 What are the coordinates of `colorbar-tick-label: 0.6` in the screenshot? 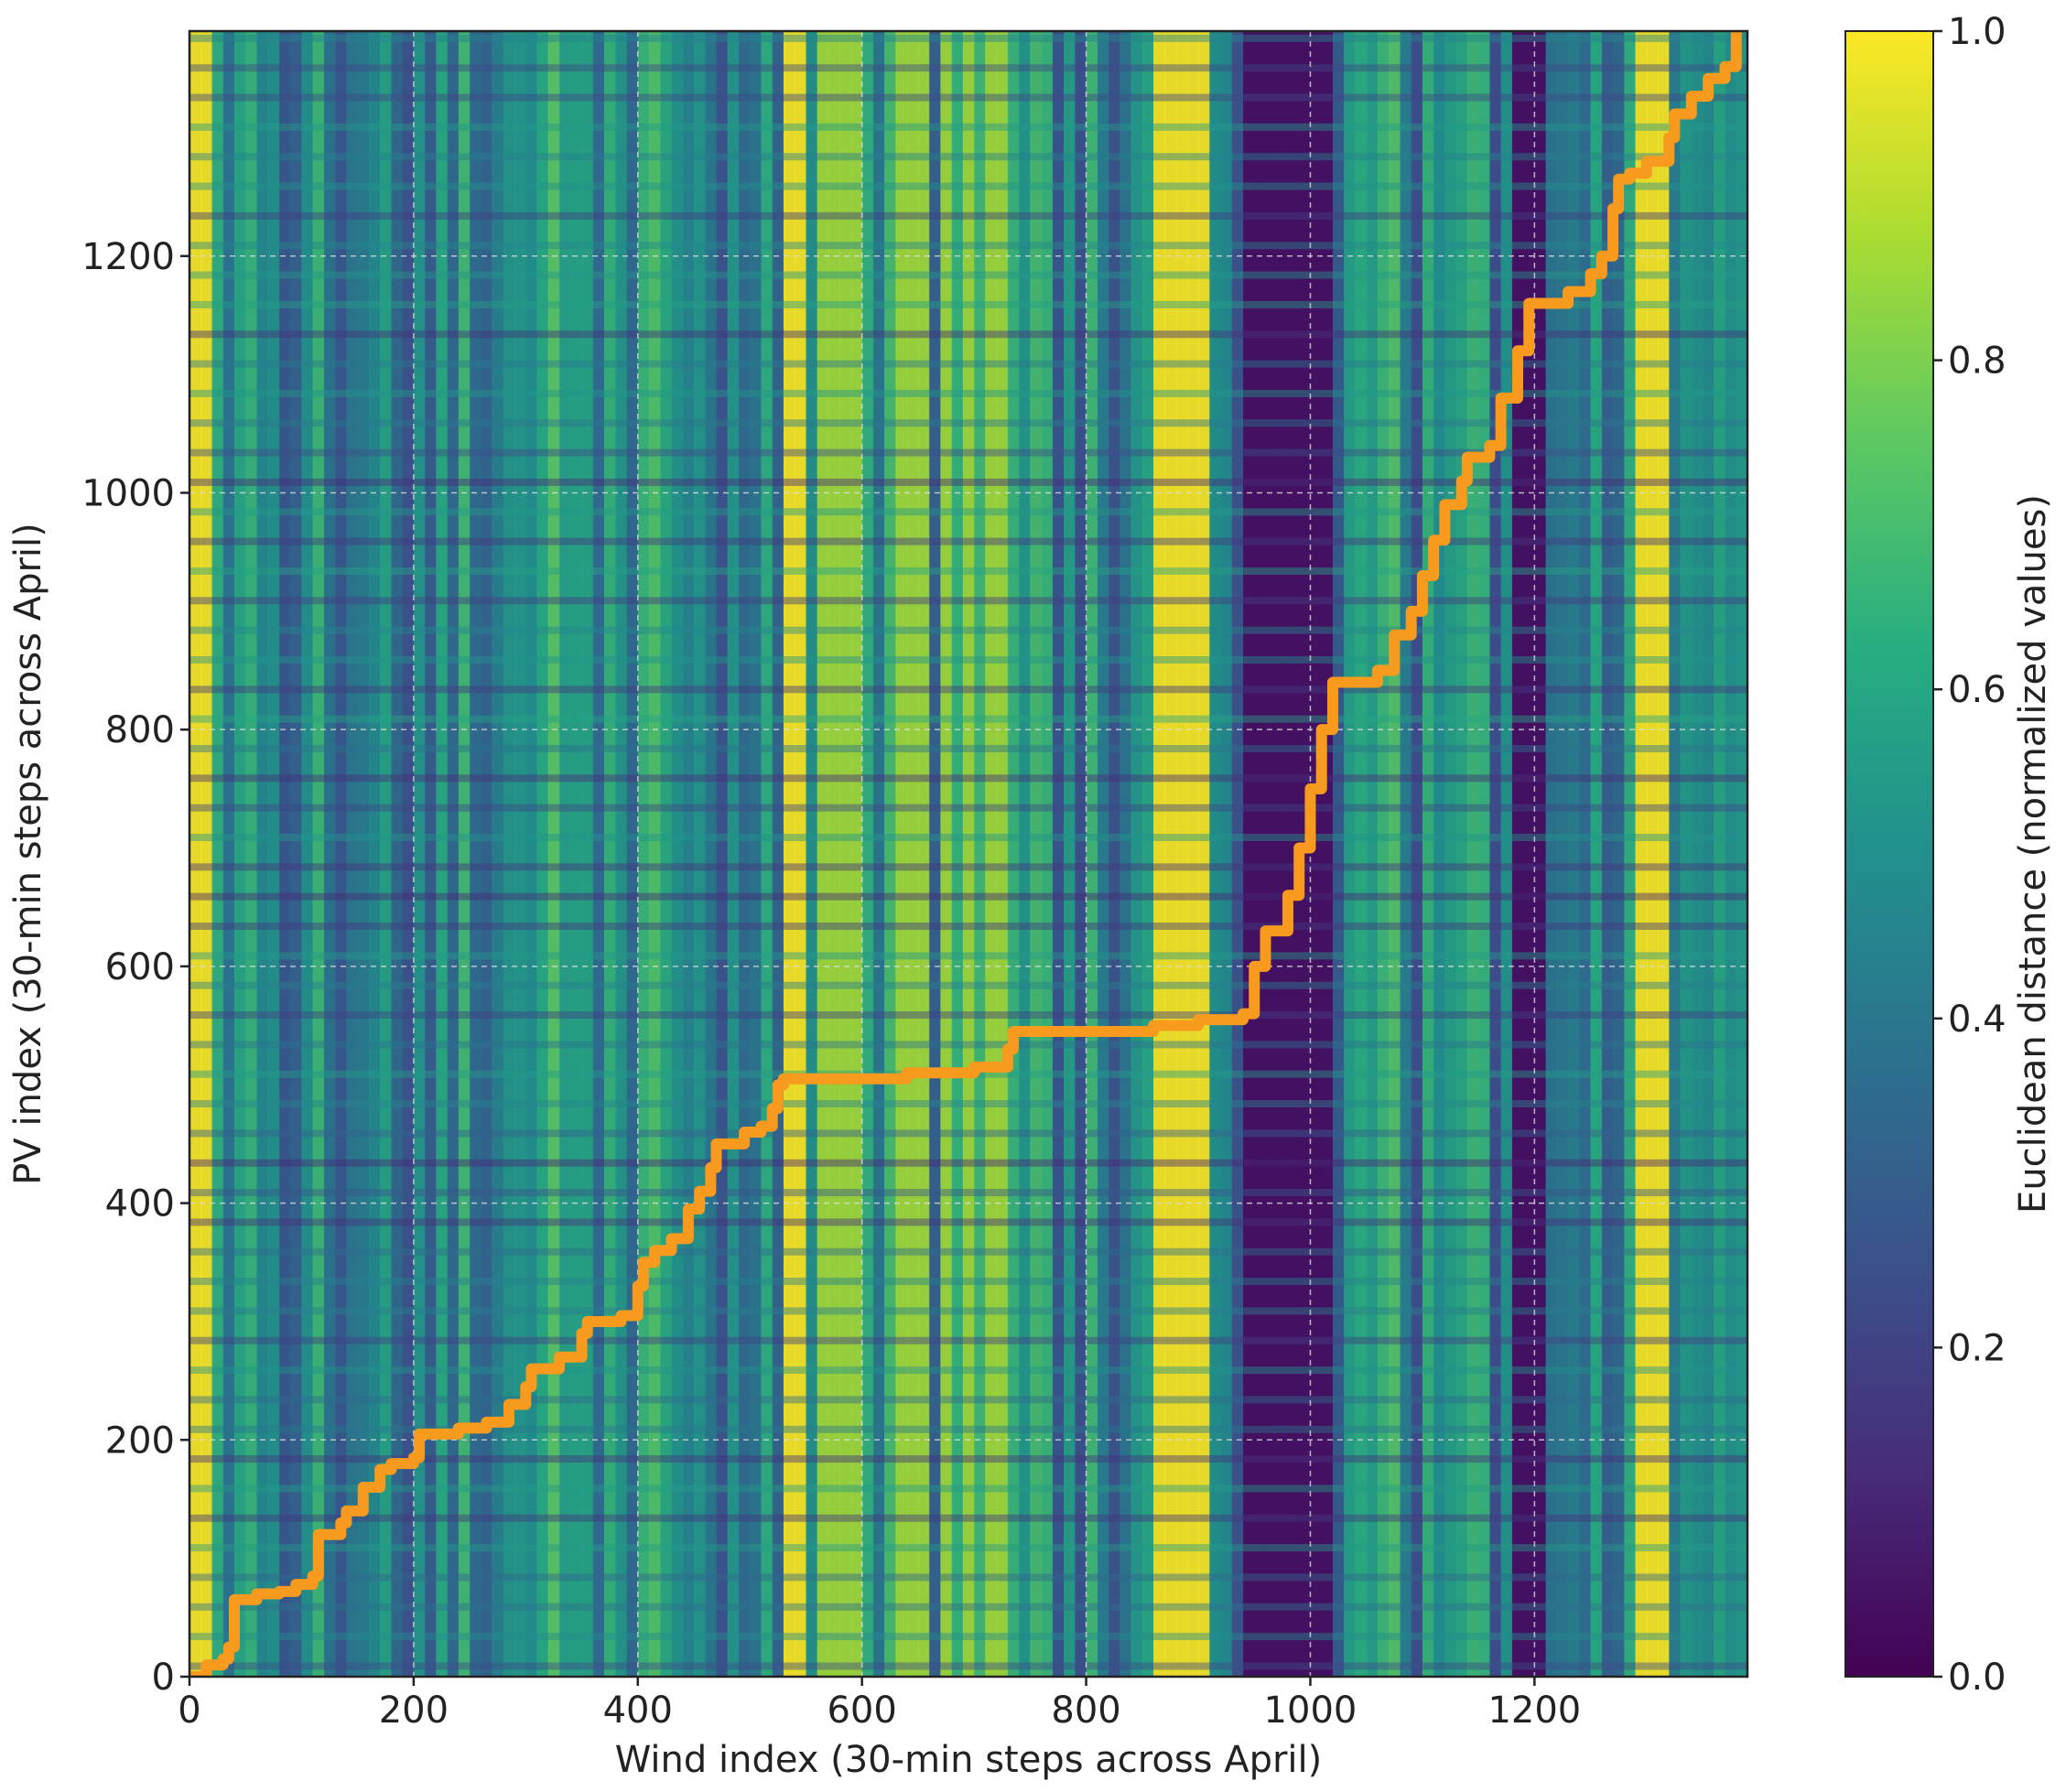 It's located at (1978, 690).